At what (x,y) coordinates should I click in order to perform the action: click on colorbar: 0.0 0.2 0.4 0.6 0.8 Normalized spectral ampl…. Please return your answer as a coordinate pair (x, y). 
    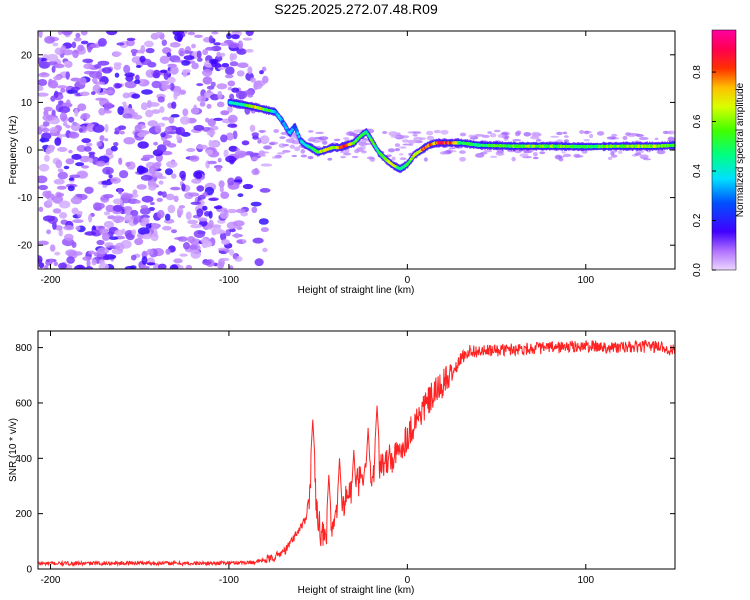
    Looking at the image, I should click on (719, 153).